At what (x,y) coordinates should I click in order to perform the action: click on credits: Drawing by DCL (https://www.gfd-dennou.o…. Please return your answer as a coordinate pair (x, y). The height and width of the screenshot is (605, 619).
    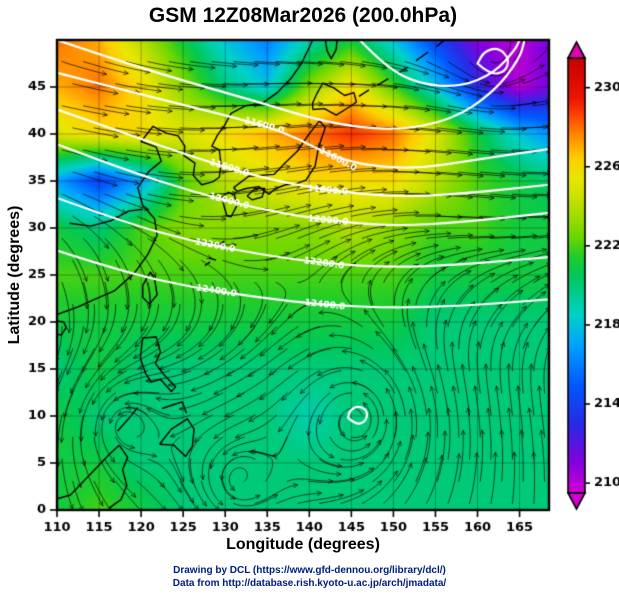
    Looking at the image, I should click on (309, 577).